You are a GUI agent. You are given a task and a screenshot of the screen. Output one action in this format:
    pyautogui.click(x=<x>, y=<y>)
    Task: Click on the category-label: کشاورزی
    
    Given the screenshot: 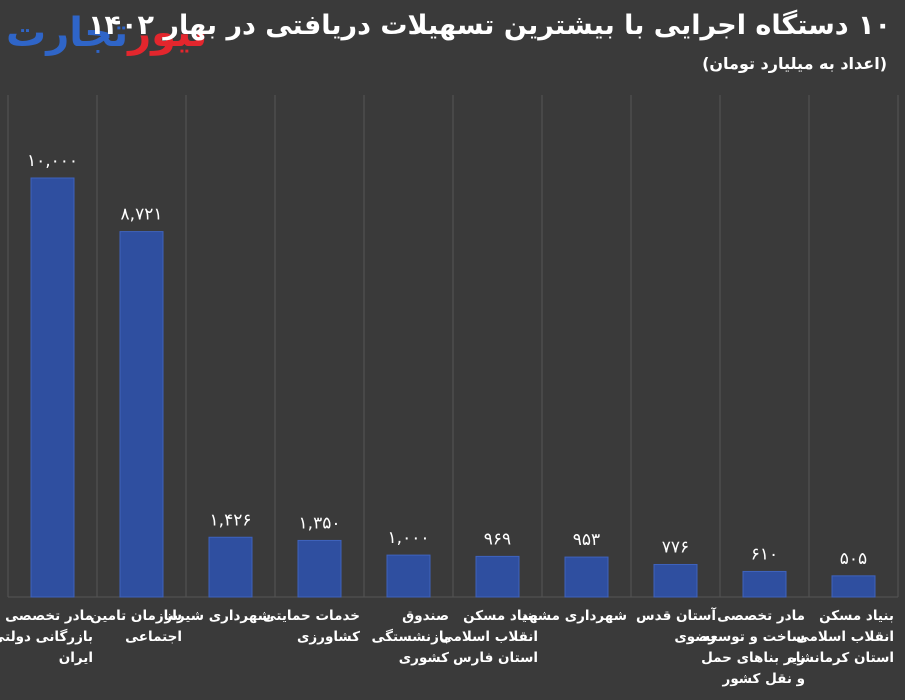 What is the action you would take?
    pyautogui.click(x=328, y=637)
    